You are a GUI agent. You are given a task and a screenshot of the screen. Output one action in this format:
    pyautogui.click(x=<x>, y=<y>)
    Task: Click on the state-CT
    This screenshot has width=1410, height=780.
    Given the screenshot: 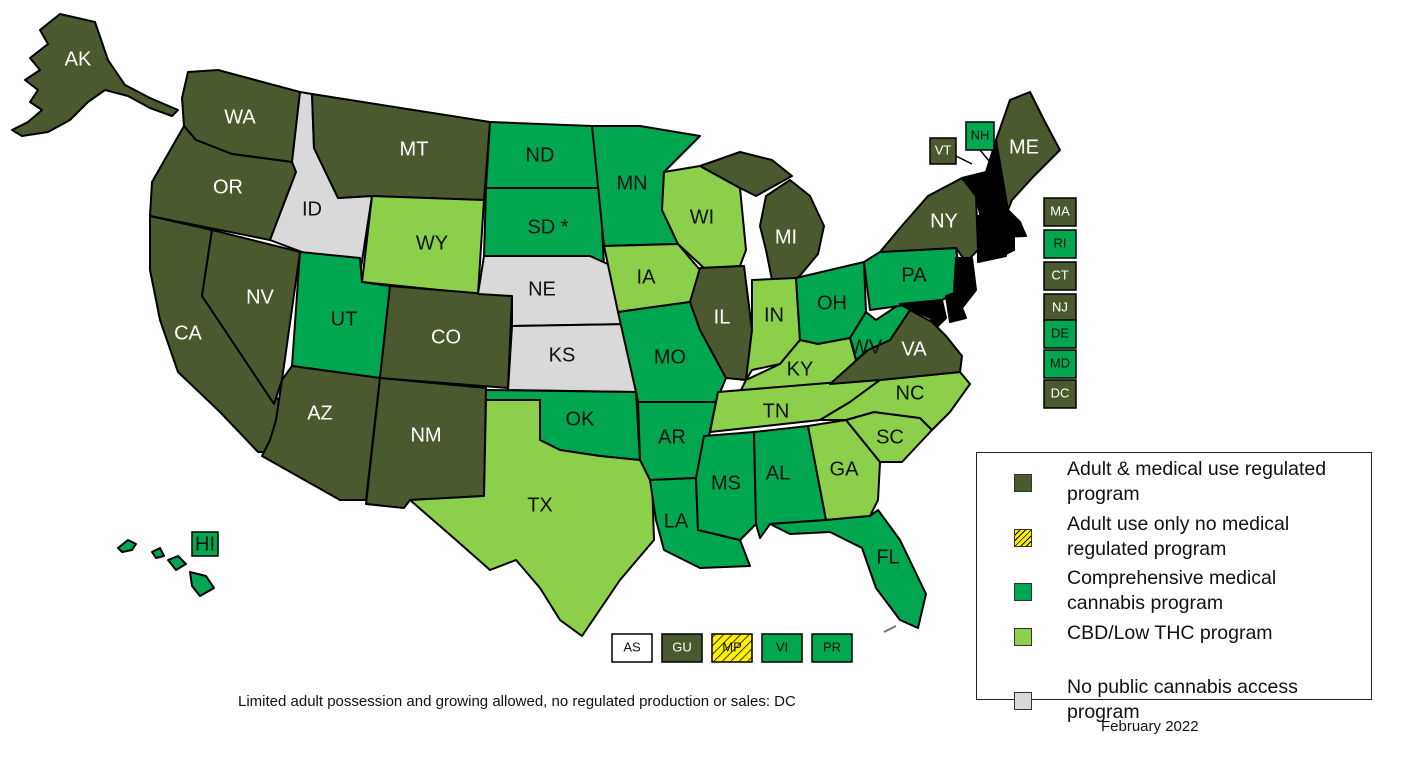 What is the action you would take?
    pyautogui.click(x=992, y=249)
    